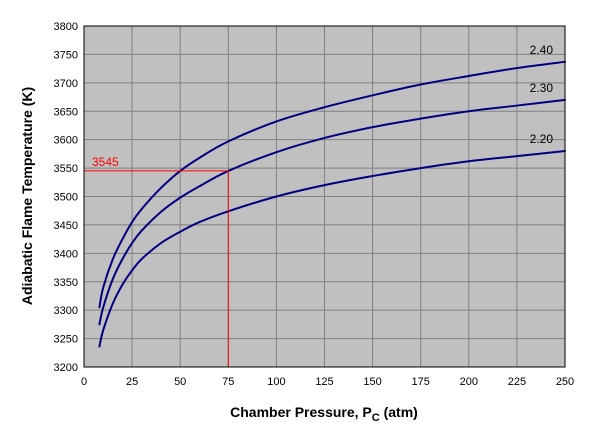  I want to click on series-label-2.30: 2.30, so click(542, 88).